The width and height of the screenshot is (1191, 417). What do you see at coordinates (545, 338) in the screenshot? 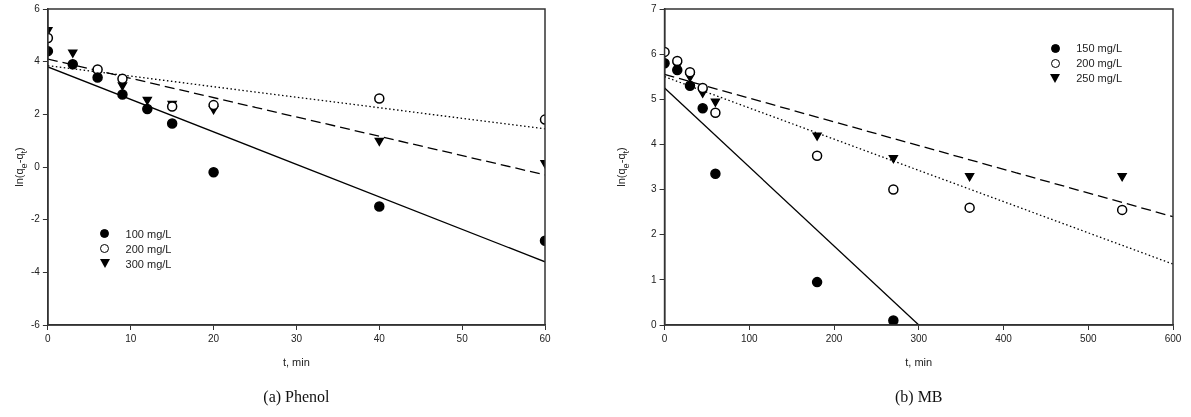
I see `x-tick-label: 60` at bounding box center [545, 338].